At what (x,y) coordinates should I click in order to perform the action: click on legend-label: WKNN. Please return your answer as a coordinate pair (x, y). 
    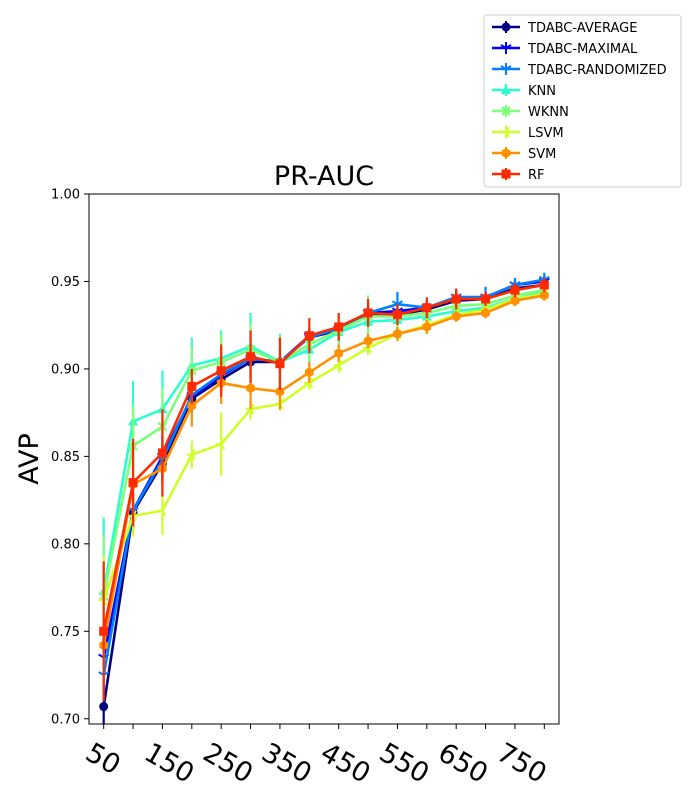
    Looking at the image, I should click on (548, 112).